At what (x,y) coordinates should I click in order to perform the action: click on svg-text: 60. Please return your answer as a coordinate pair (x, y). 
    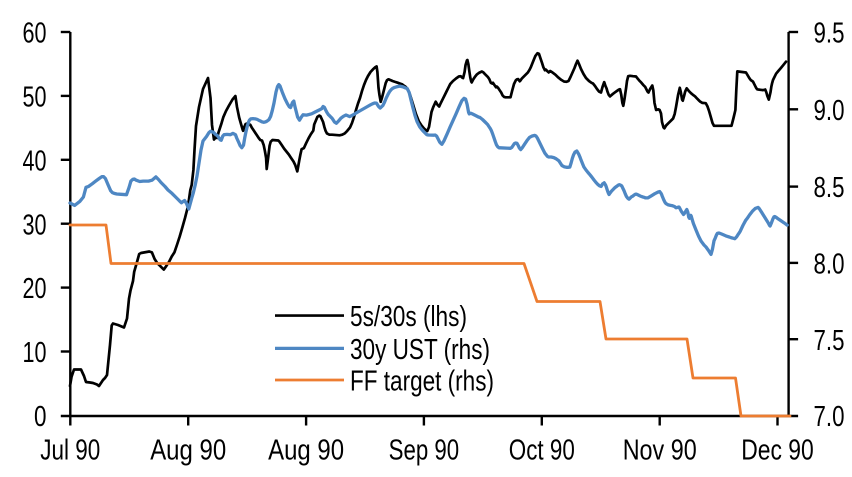
    Looking at the image, I should click on (35, 34).